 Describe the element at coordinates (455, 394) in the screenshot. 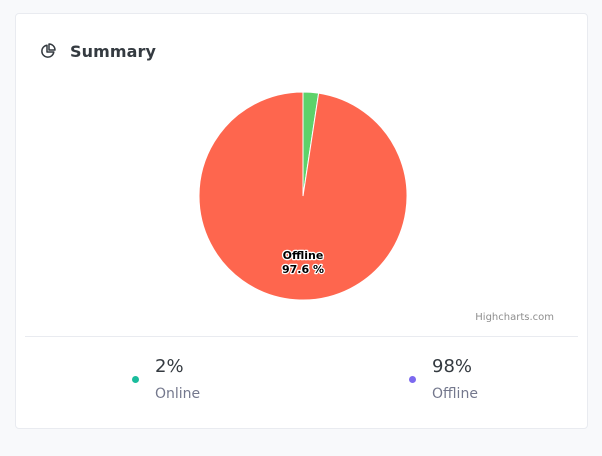

I see `offline-label: Offline` at that location.